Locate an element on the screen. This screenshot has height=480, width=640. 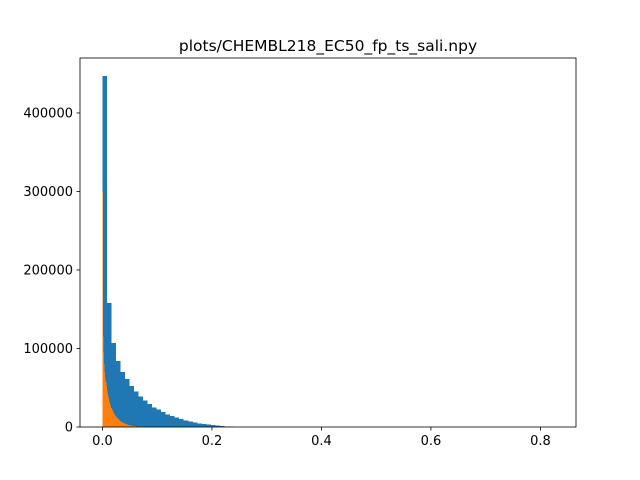
y-tick-label: 100000 is located at coordinates (48, 349).